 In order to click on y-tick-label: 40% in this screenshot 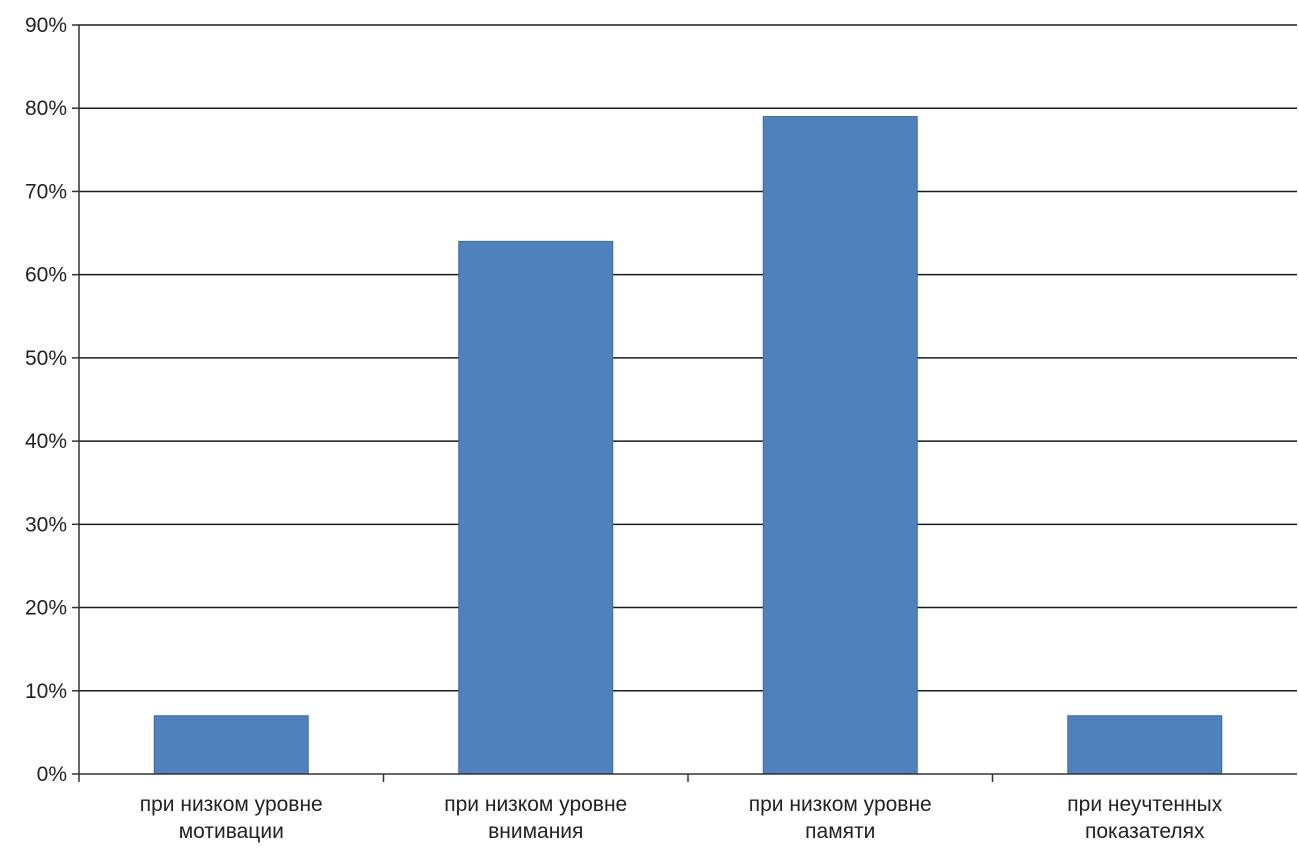, I will do `click(46, 441)`.